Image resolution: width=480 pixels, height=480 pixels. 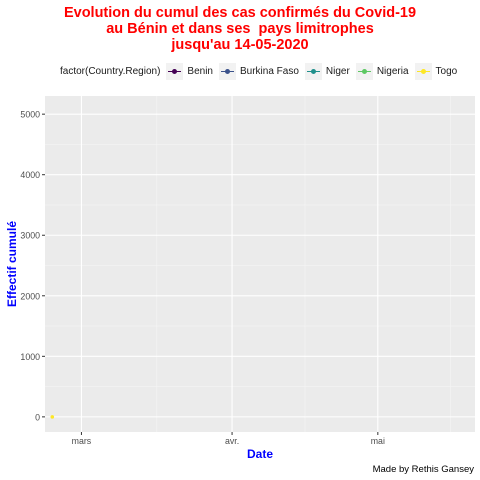 What do you see at coordinates (269, 71) in the screenshot?
I see `legend-label-burkina-faso: Burkina Faso` at bounding box center [269, 71].